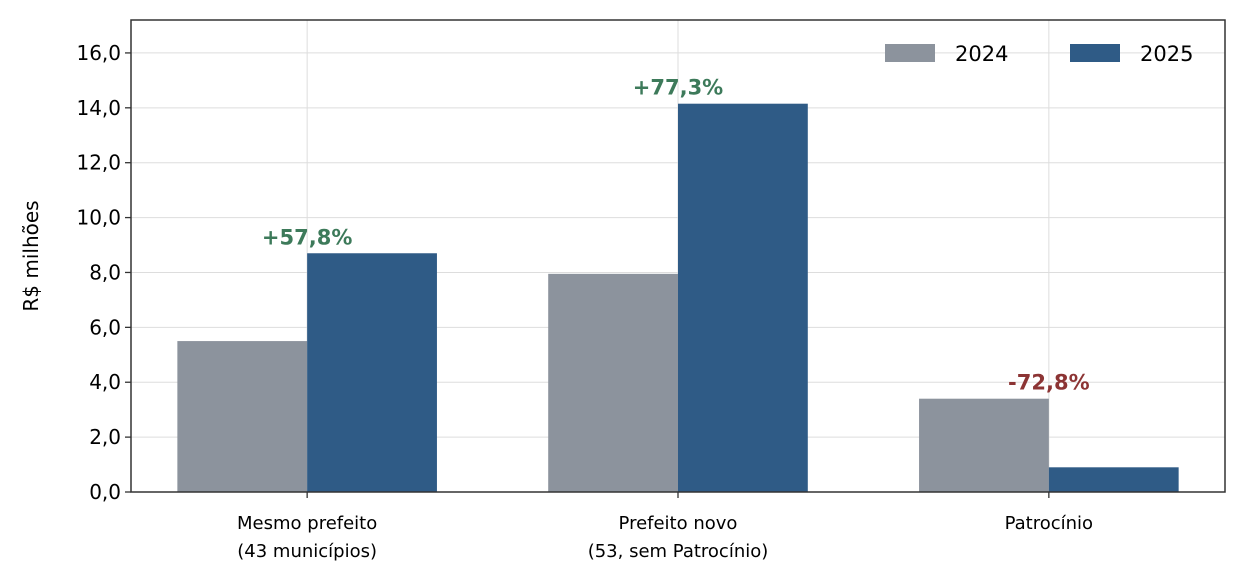  Describe the element at coordinates (307, 523) in the screenshot. I see `x-tick-label-line: Mesmo prefeito` at that location.